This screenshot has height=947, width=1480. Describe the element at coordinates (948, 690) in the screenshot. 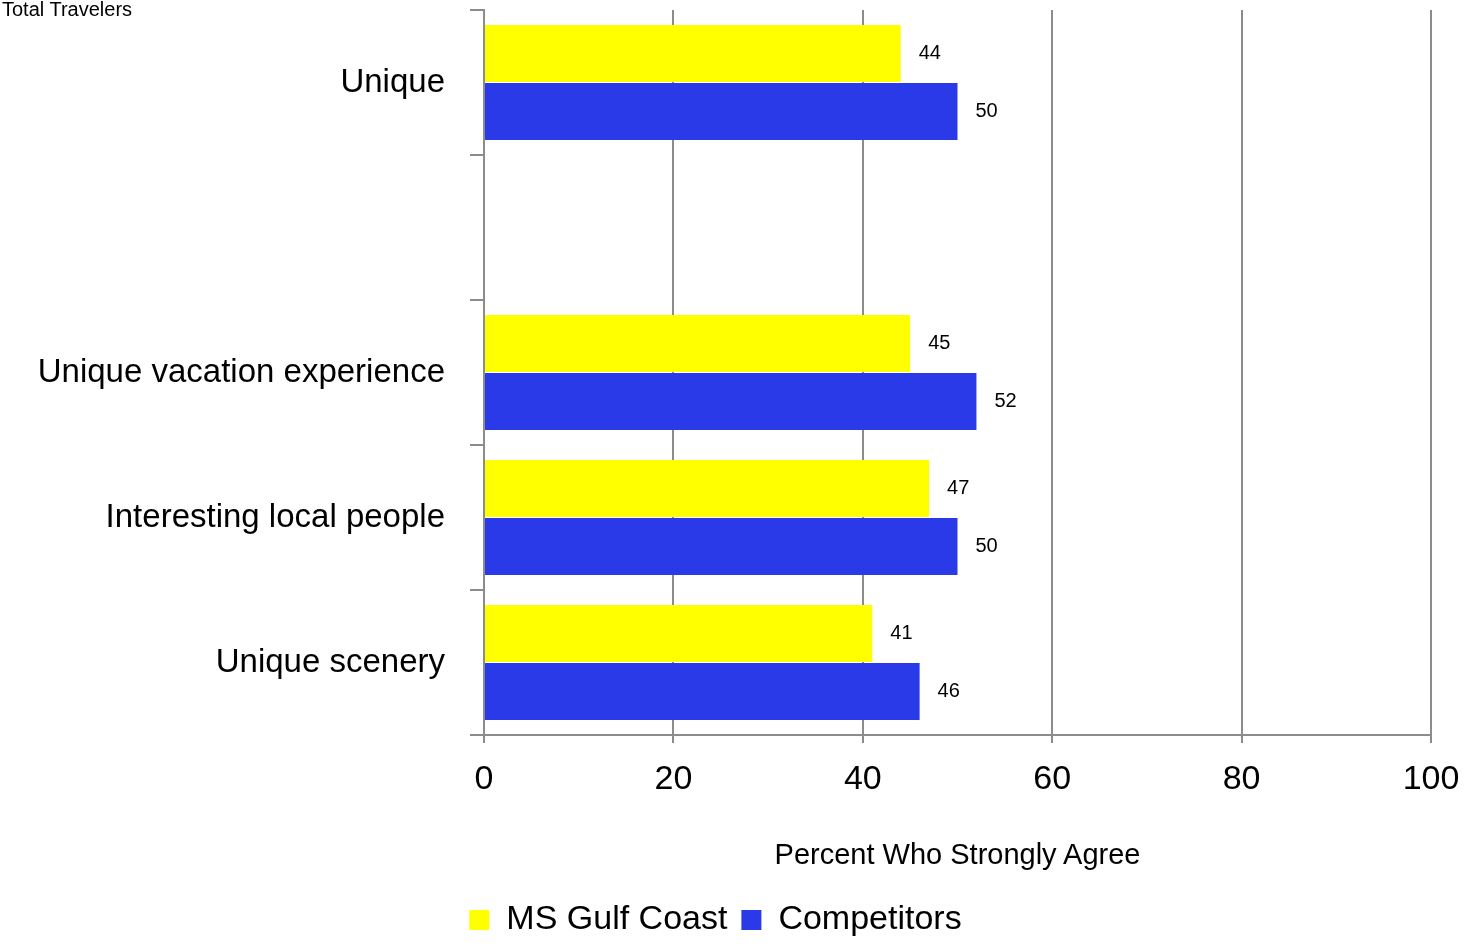

I see `data-label: 46` at that location.